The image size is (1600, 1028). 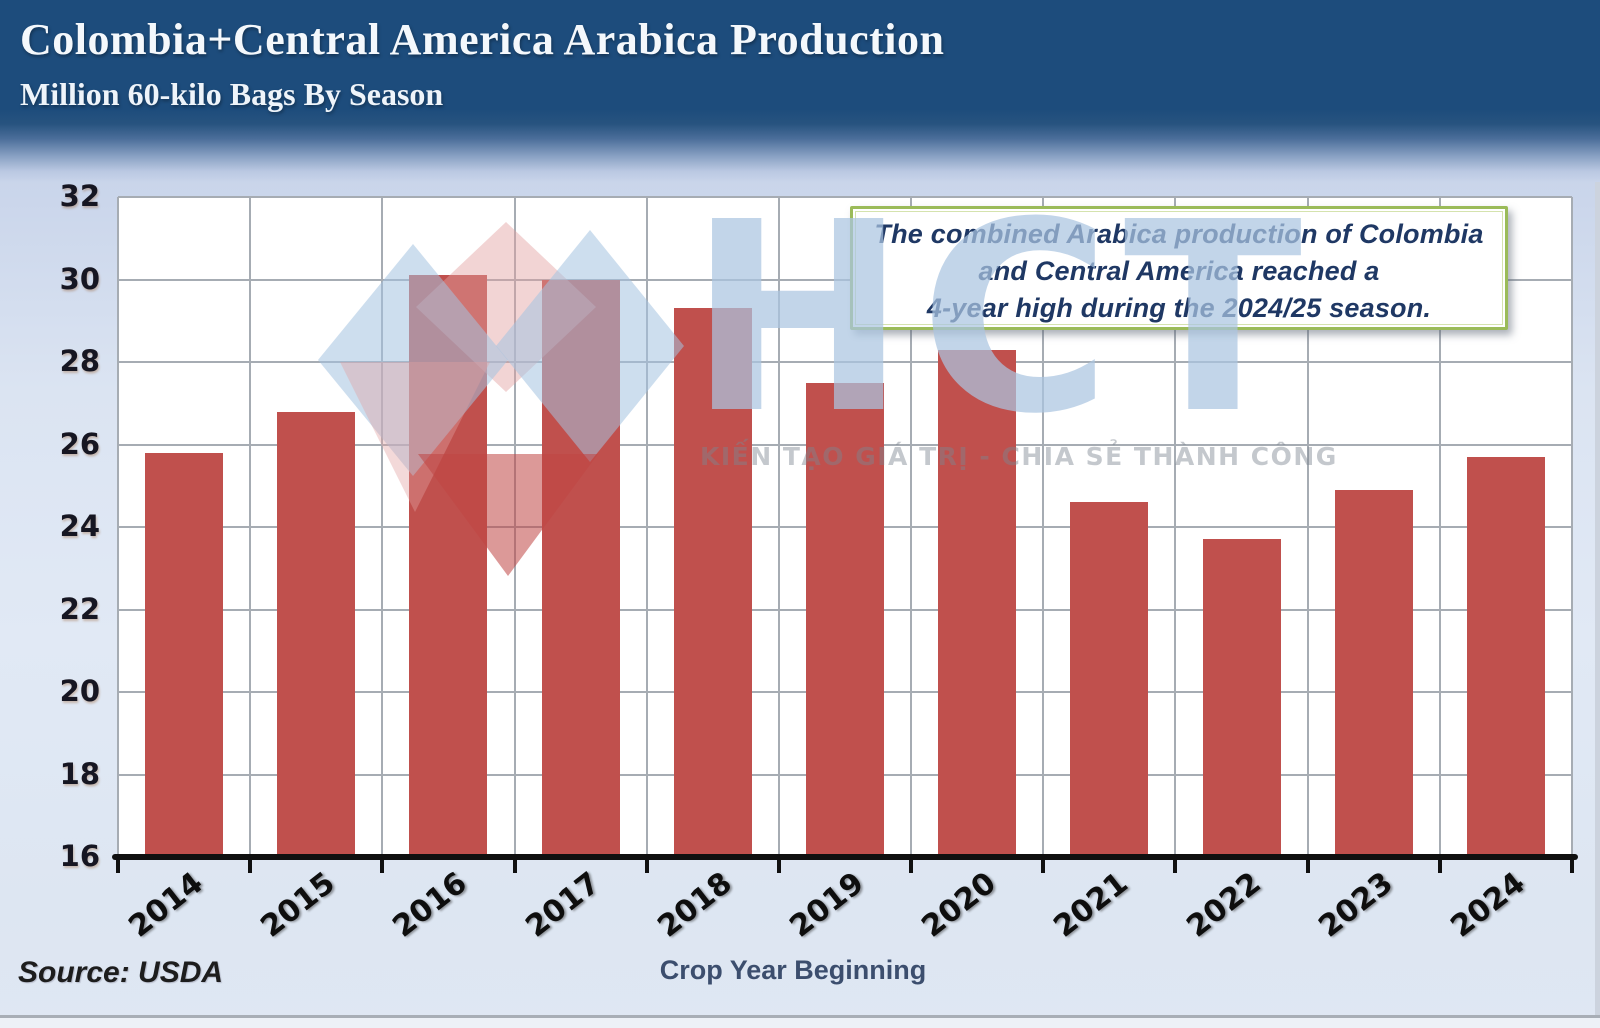 What do you see at coordinates (79, 526) in the screenshot?
I see `y-tick-label: 24` at bounding box center [79, 526].